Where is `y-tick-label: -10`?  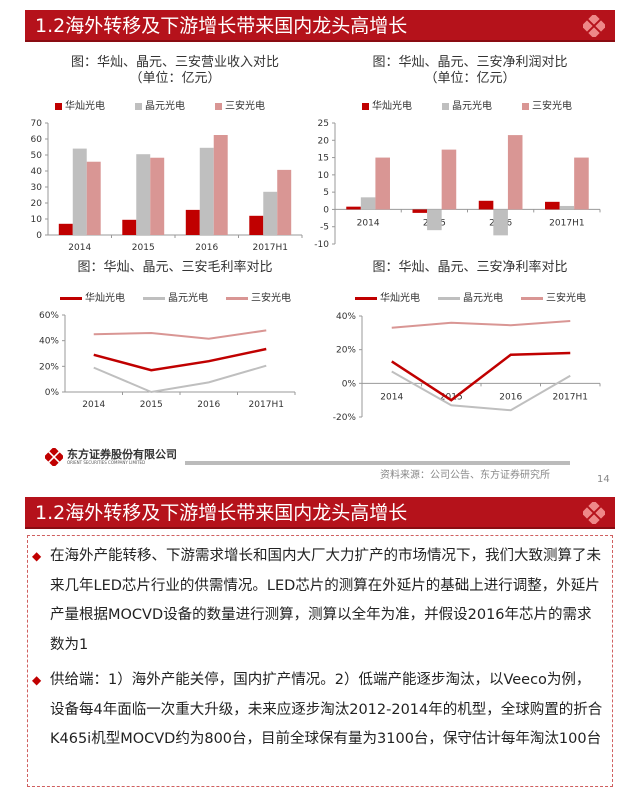
y-tick-label: -10 is located at coordinates (321, 245).